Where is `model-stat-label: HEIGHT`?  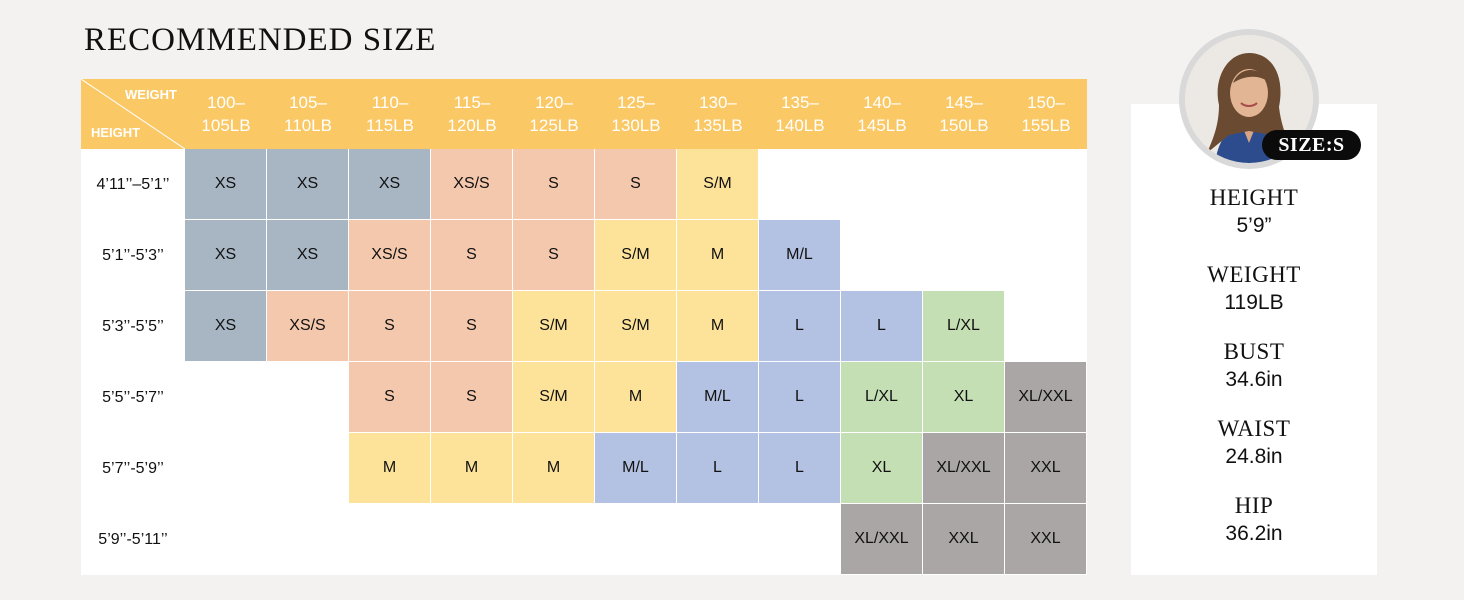
model-stat-label: HEIGHT is located at coordinates (1254, 197).